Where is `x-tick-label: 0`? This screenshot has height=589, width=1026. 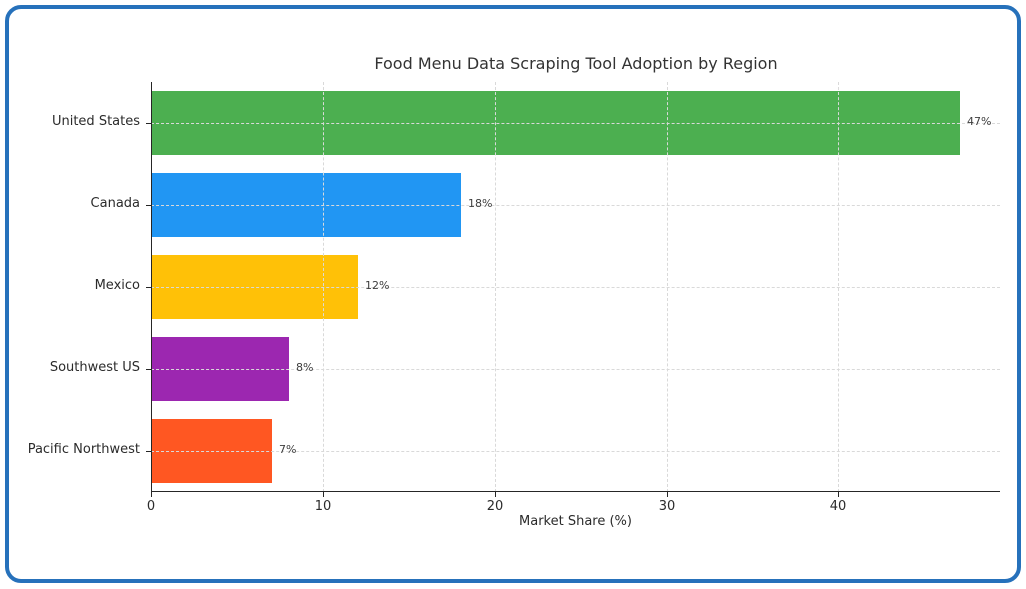 x-tick-label: 0 is located at coordinates (151, 506).